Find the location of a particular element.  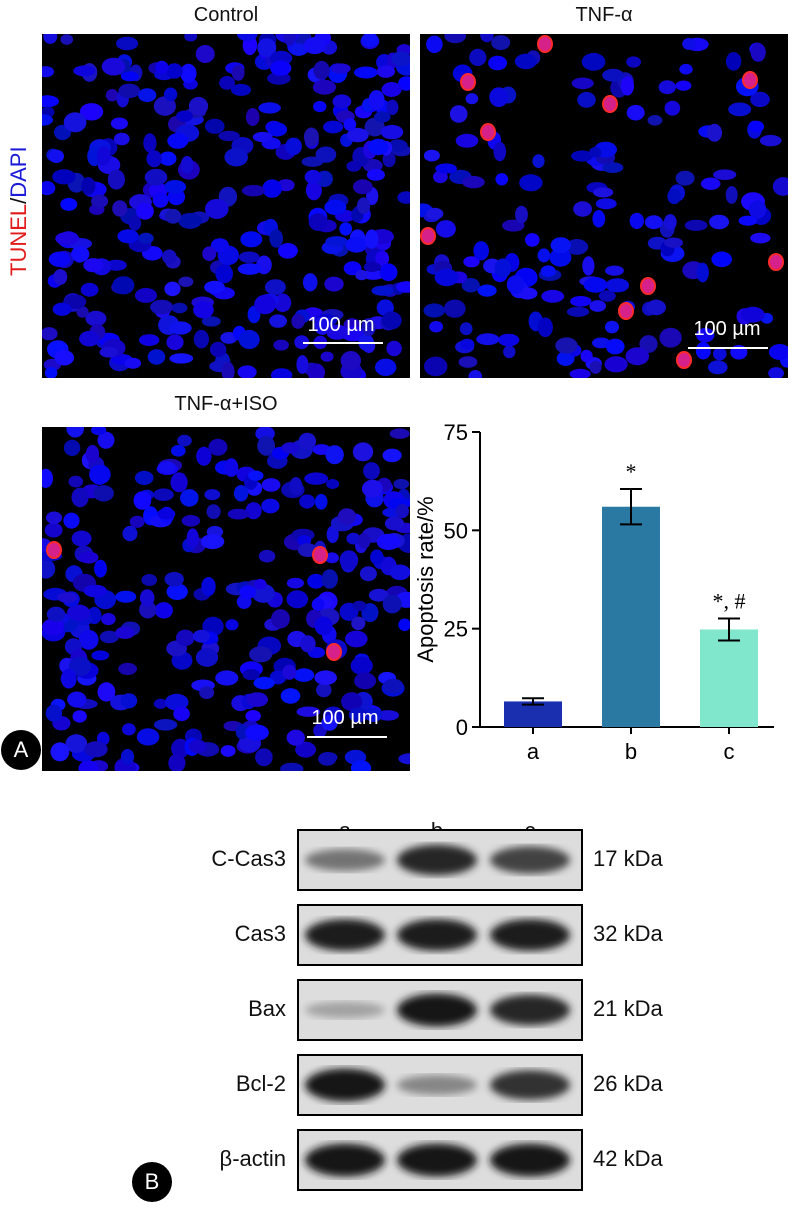

micrograph-control is located at coordinates (226, 206).